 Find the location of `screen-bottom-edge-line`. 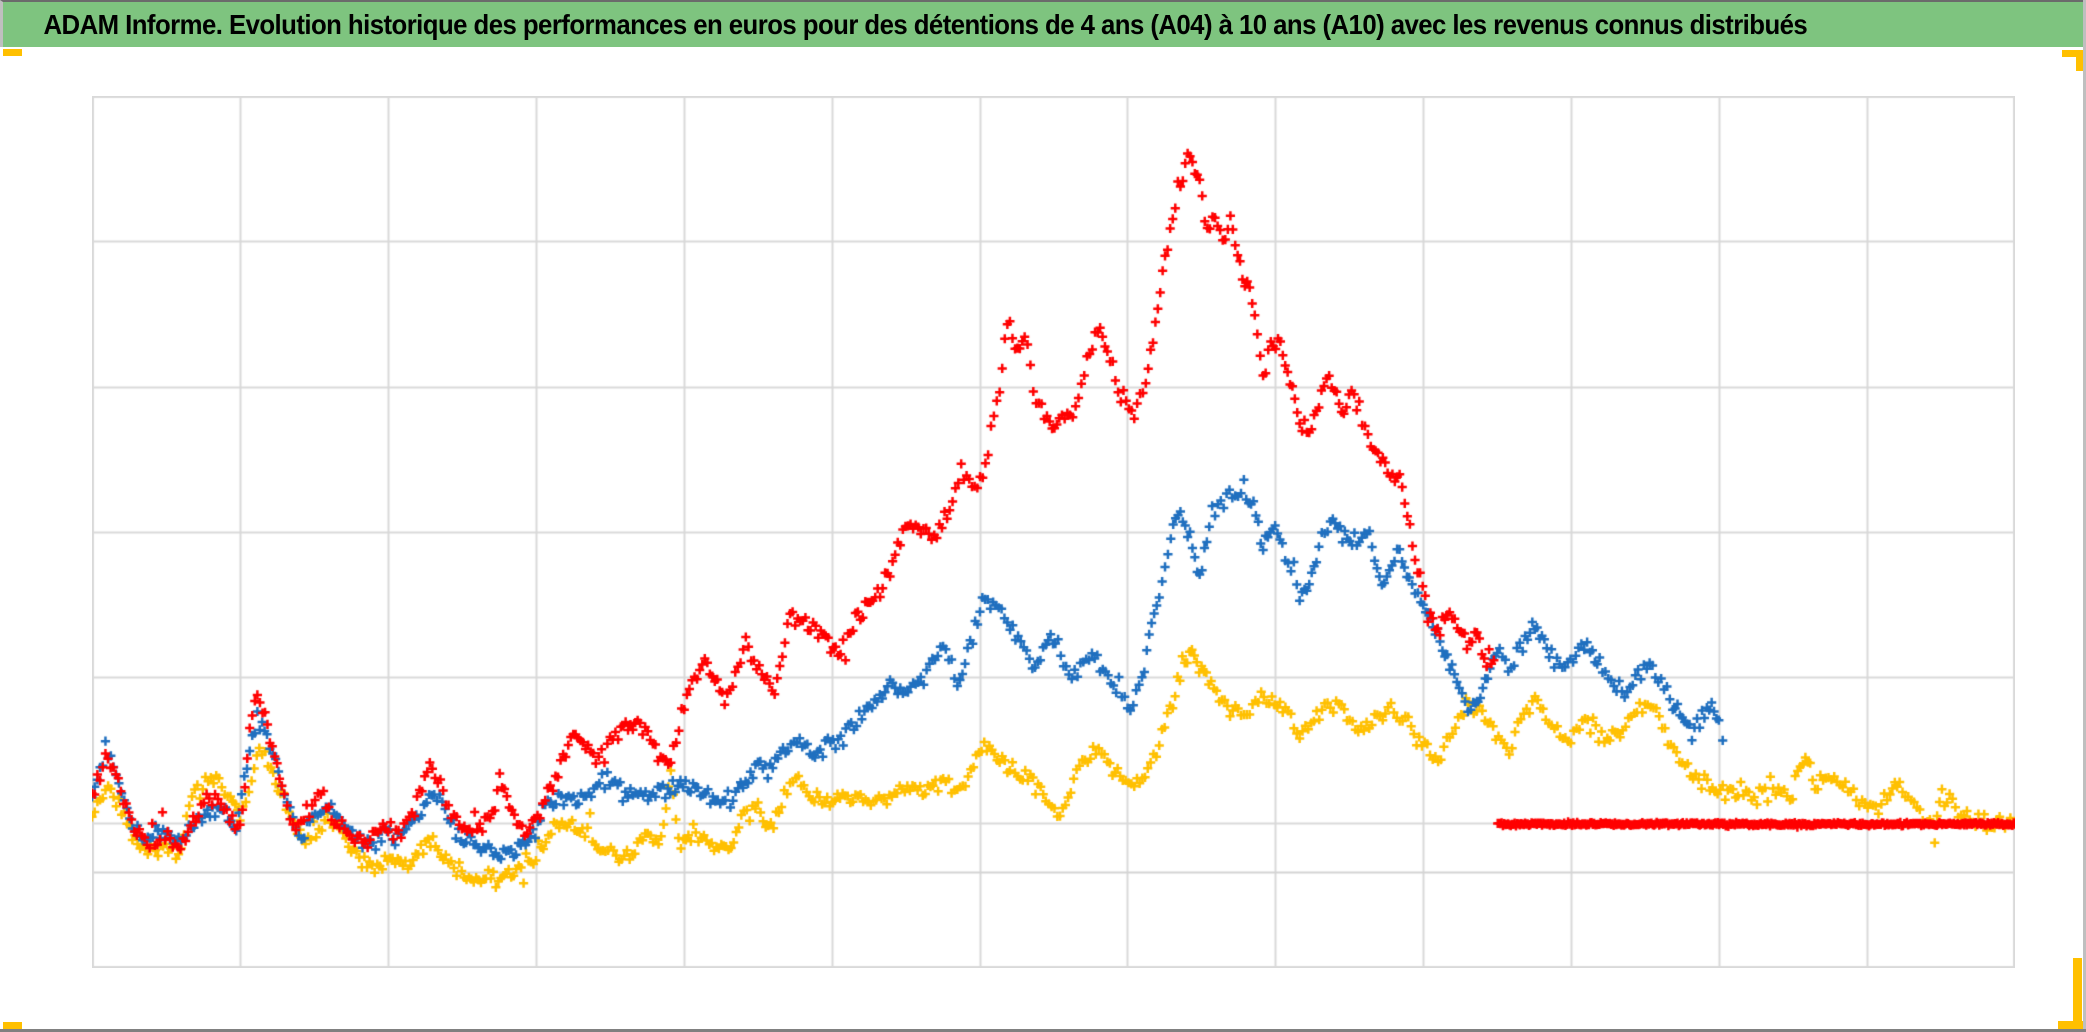

screen-bottom-edge-line is located at coordinates (1043, 1030).